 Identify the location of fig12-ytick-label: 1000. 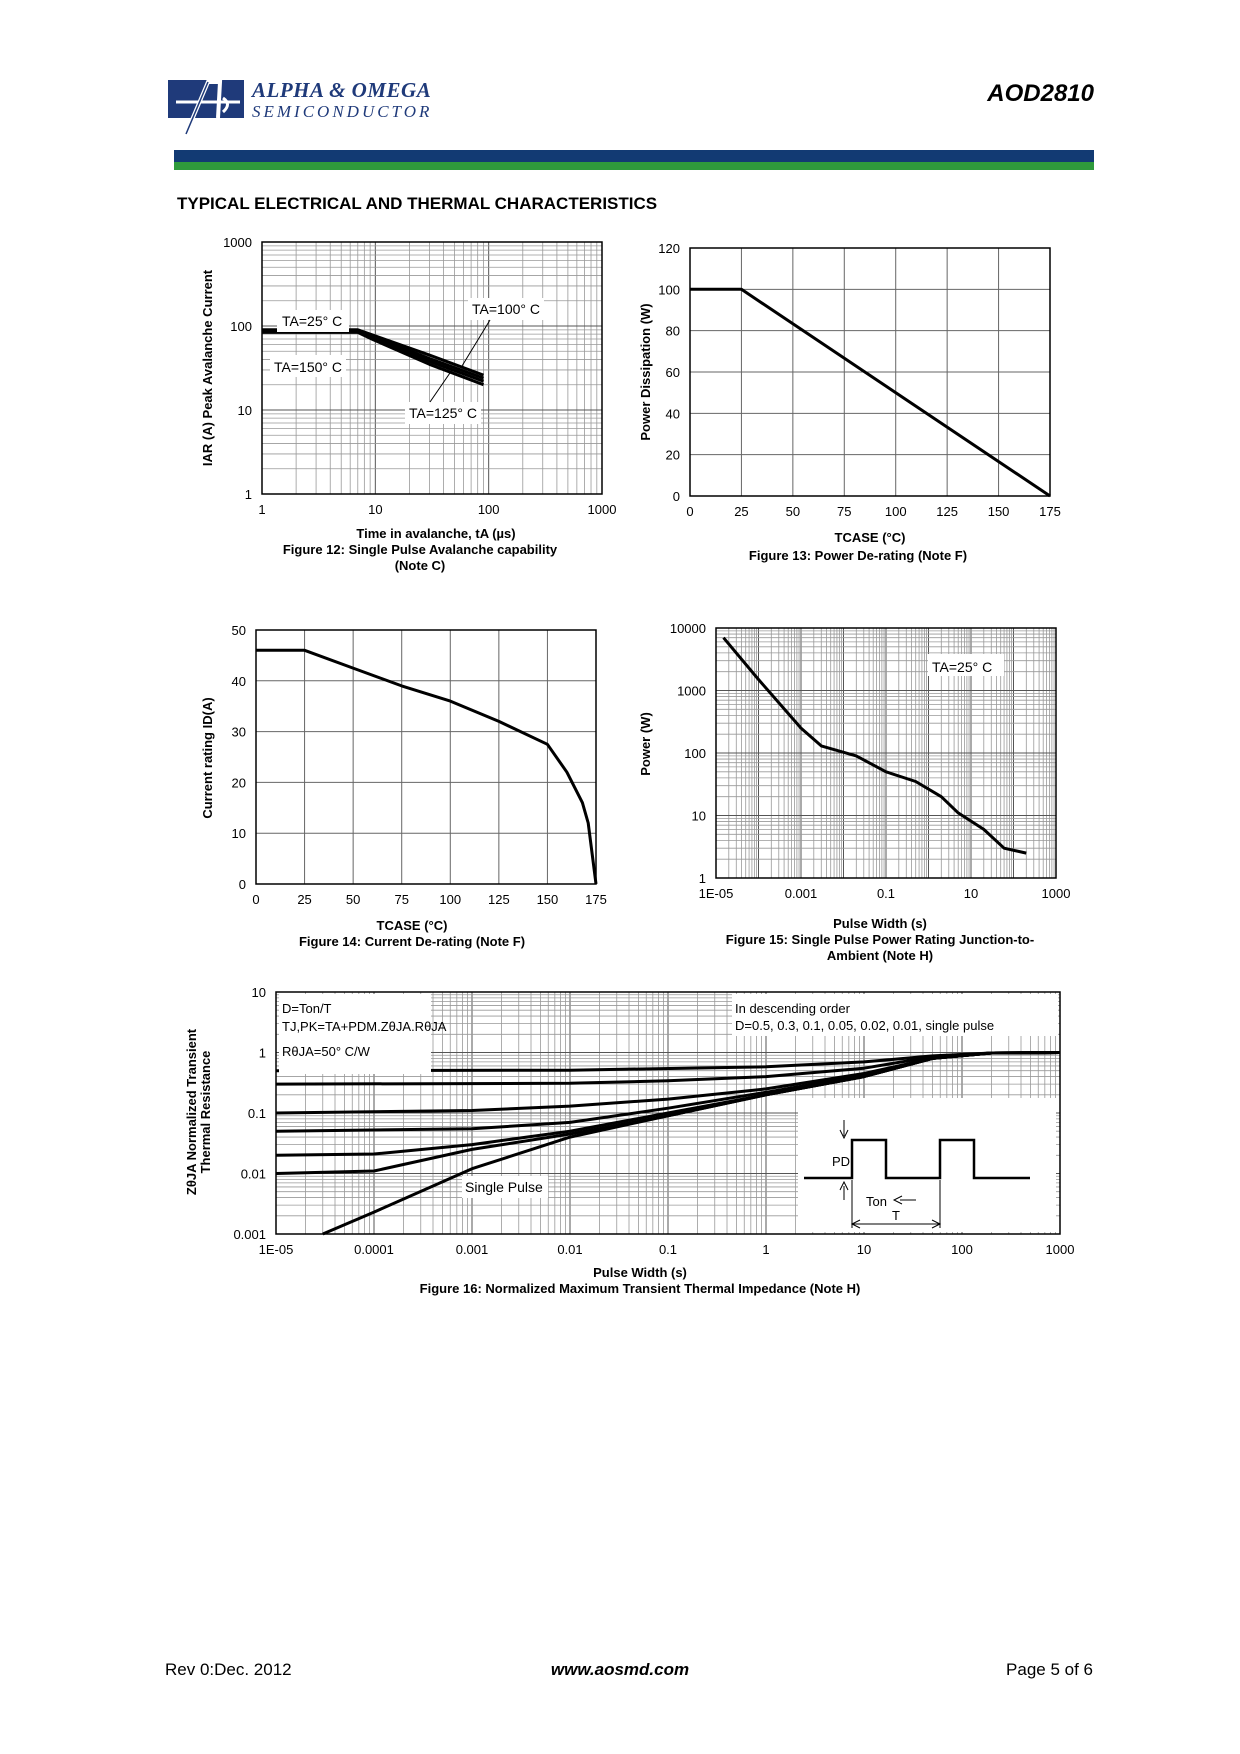
(237, 242).